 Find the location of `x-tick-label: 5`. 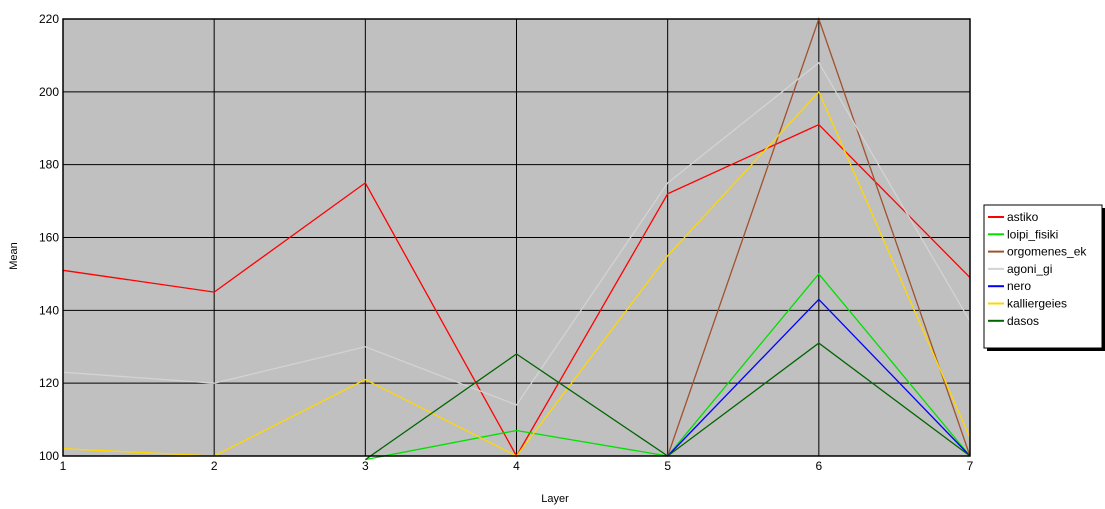

x-tick-label: 5 is located at coordinates (667, 466).